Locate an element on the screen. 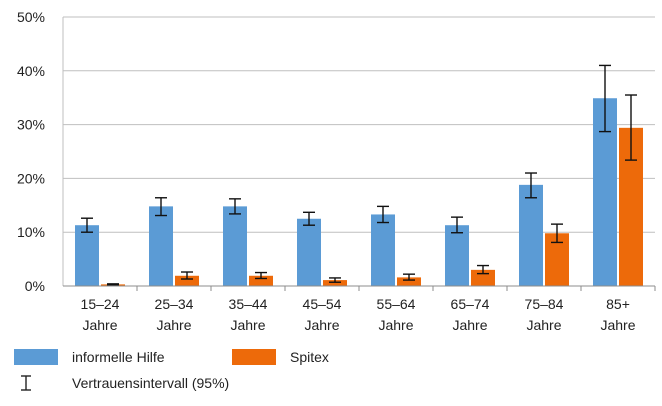  x-tick-label: 85+ is located at coordinates (618, 304).